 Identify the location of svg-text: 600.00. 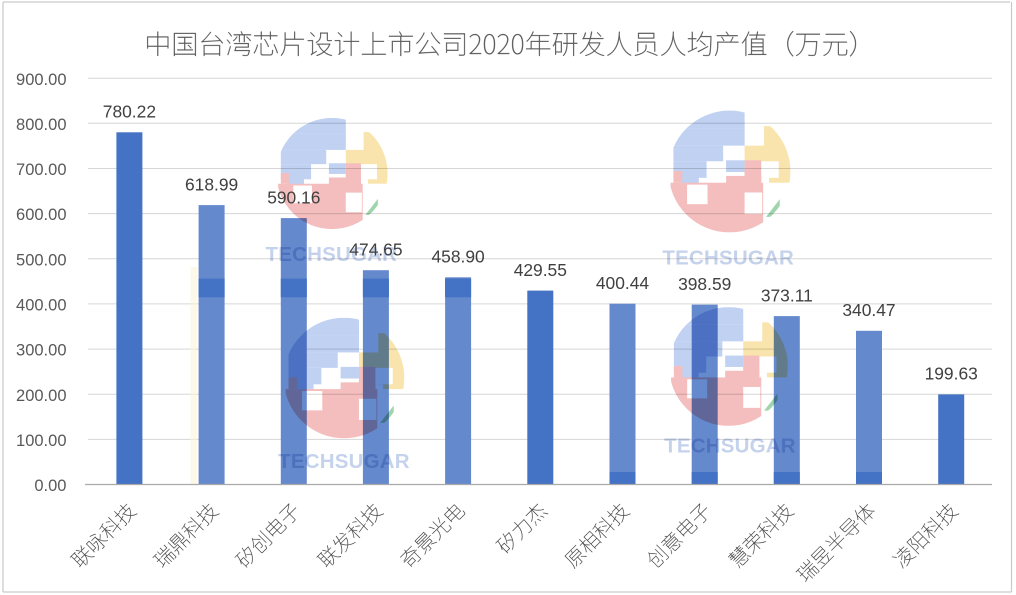
(41, 215).